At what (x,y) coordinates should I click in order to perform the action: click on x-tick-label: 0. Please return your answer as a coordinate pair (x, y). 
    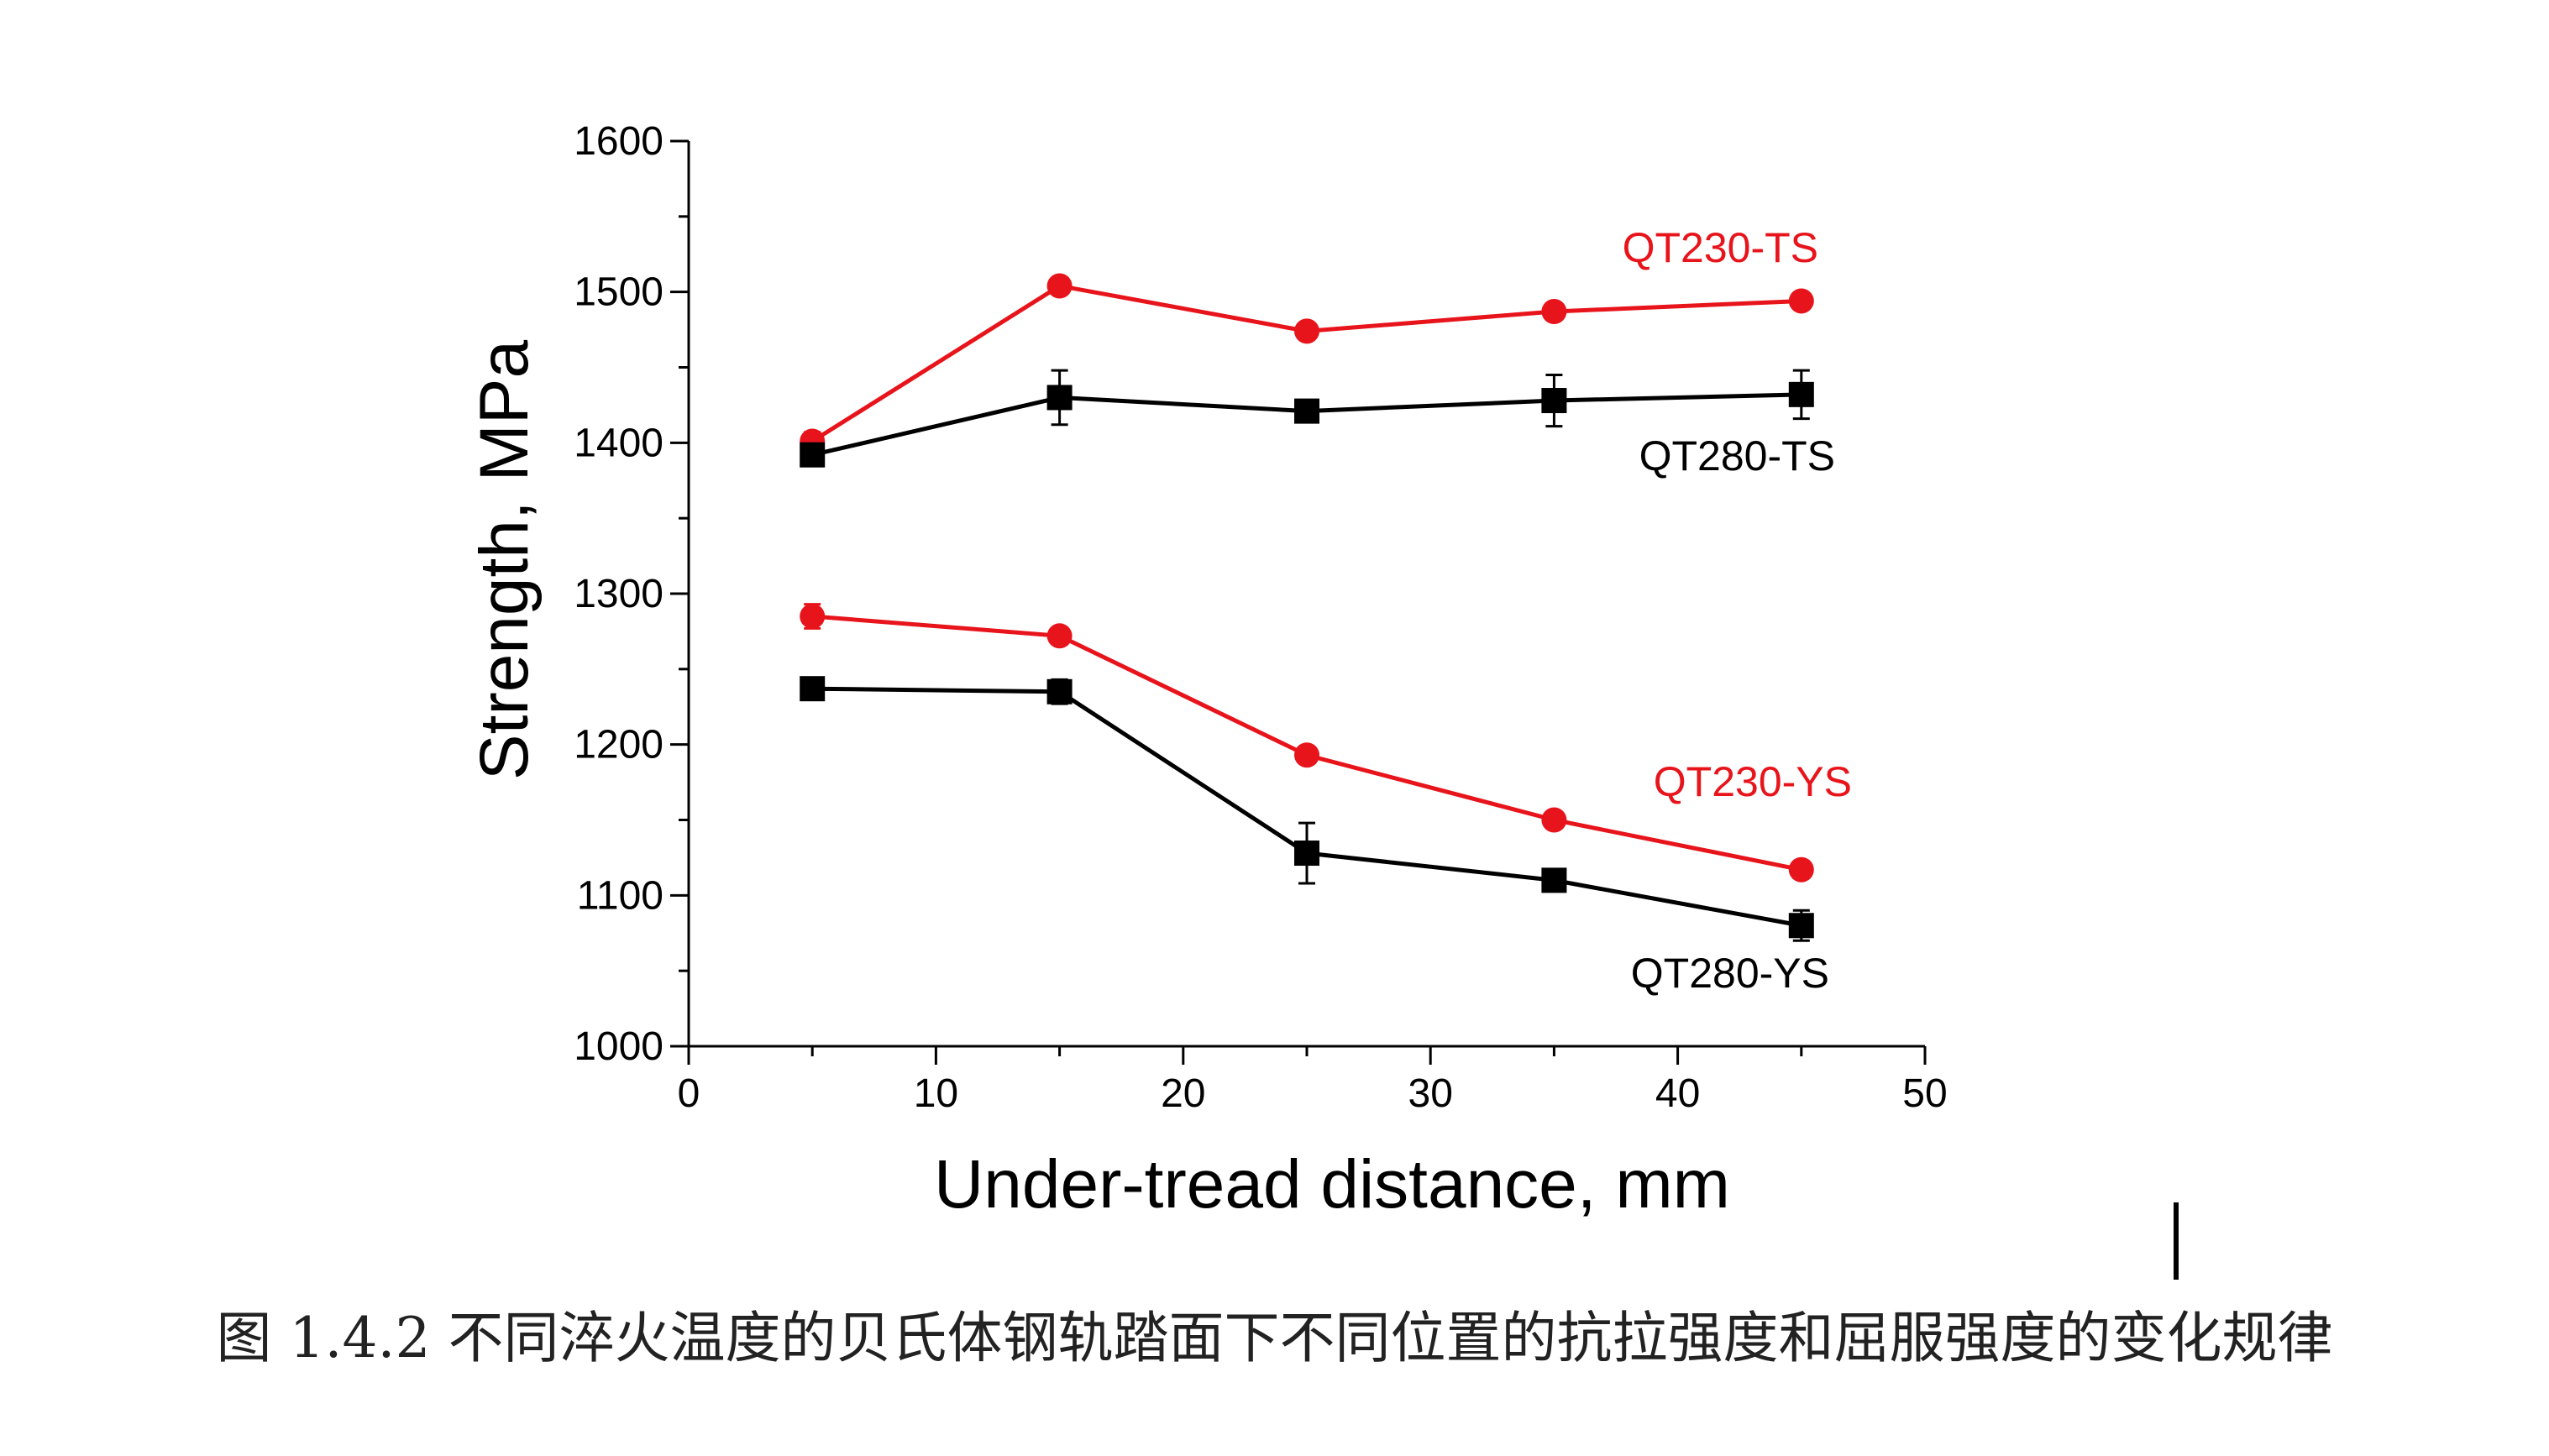
    Looking at the image, I should click on (689, 1093).